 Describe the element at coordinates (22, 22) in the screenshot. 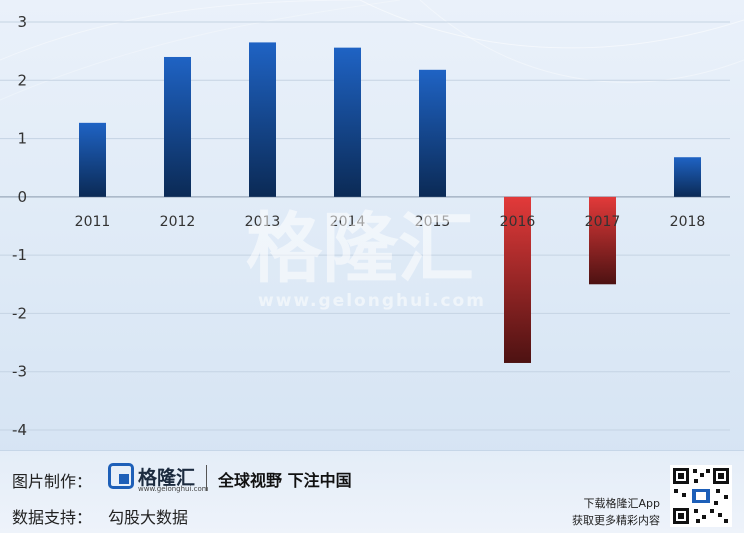

I see `y-tick-label: 3` at that location.